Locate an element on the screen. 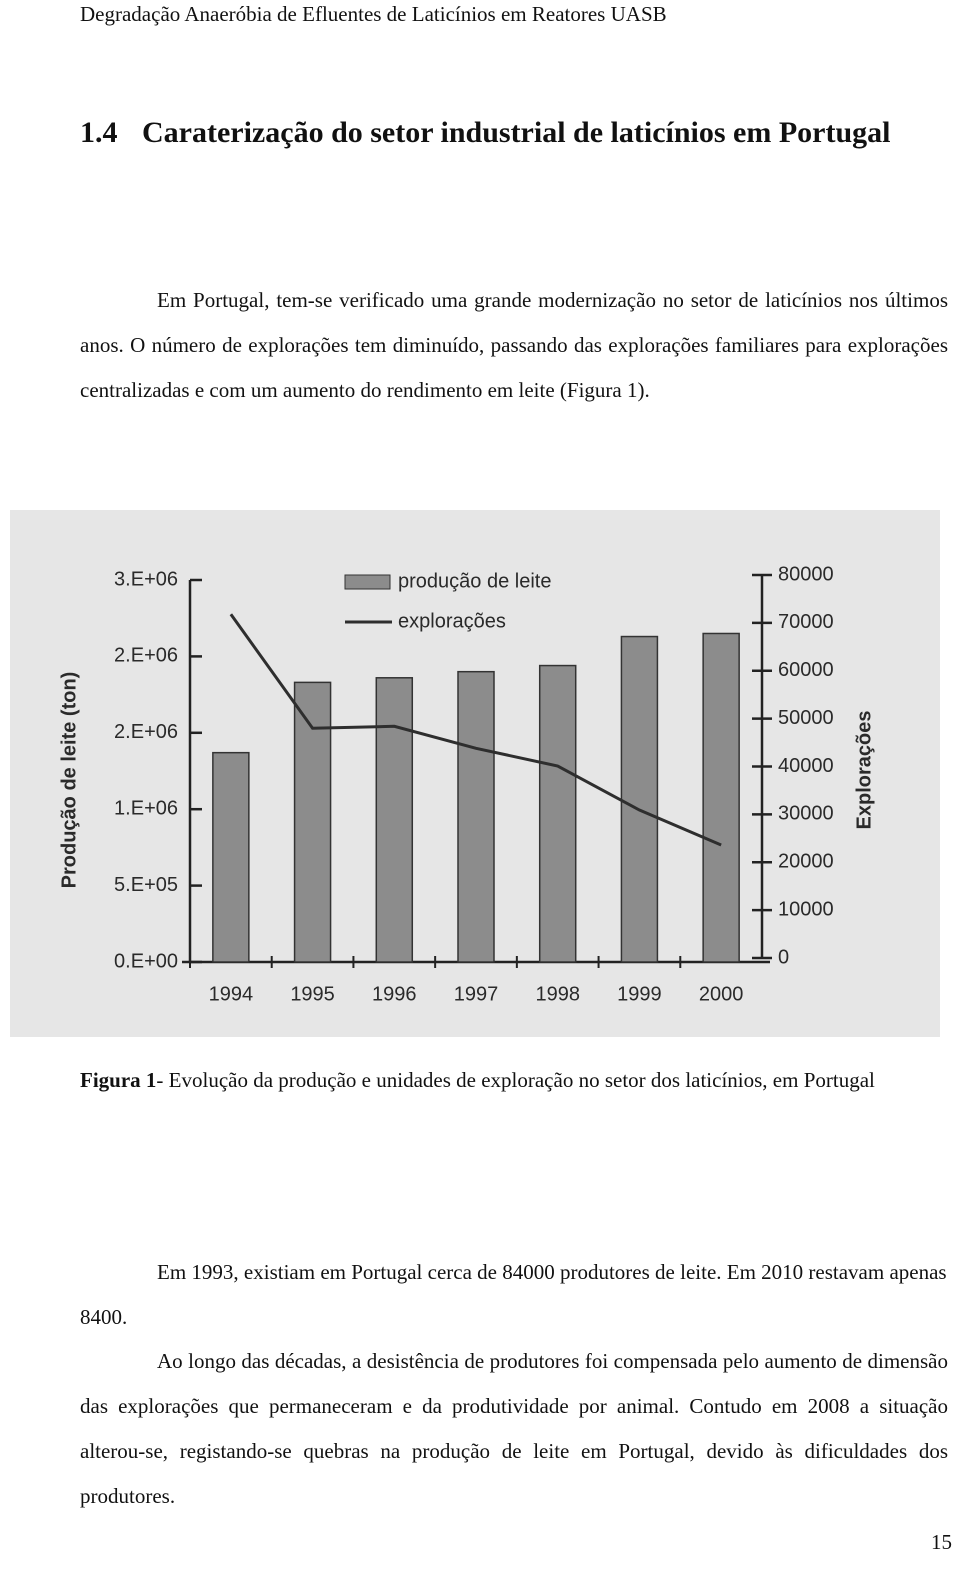  y2-tick-label: 10000 is located at coordinates (806, 909).